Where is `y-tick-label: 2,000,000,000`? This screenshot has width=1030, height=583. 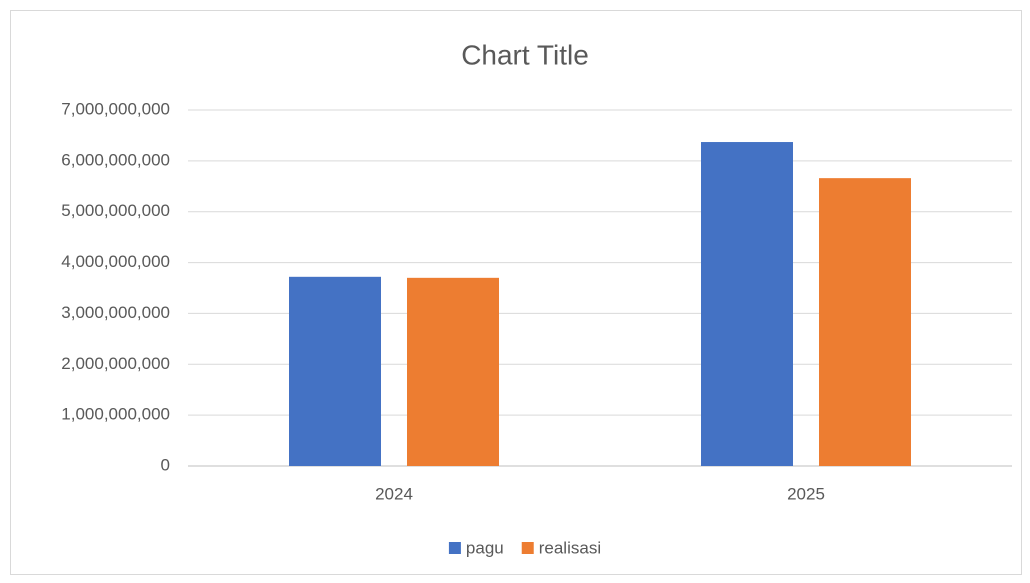
y-tick-label: 2,000,000,000 is located at coordinates (115, 363).